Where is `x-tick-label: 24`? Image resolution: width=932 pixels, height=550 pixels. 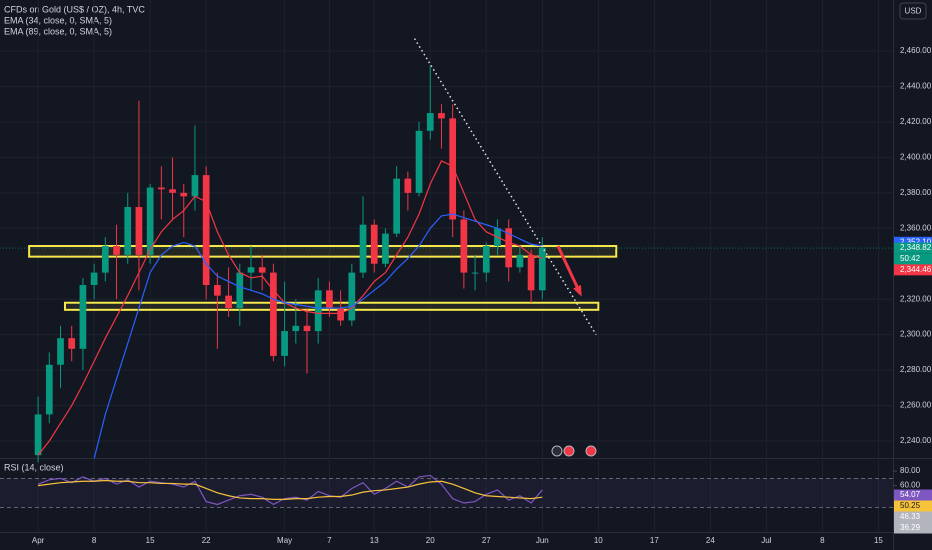
x-tick-label: 24 is located at coordinates (710, 540).